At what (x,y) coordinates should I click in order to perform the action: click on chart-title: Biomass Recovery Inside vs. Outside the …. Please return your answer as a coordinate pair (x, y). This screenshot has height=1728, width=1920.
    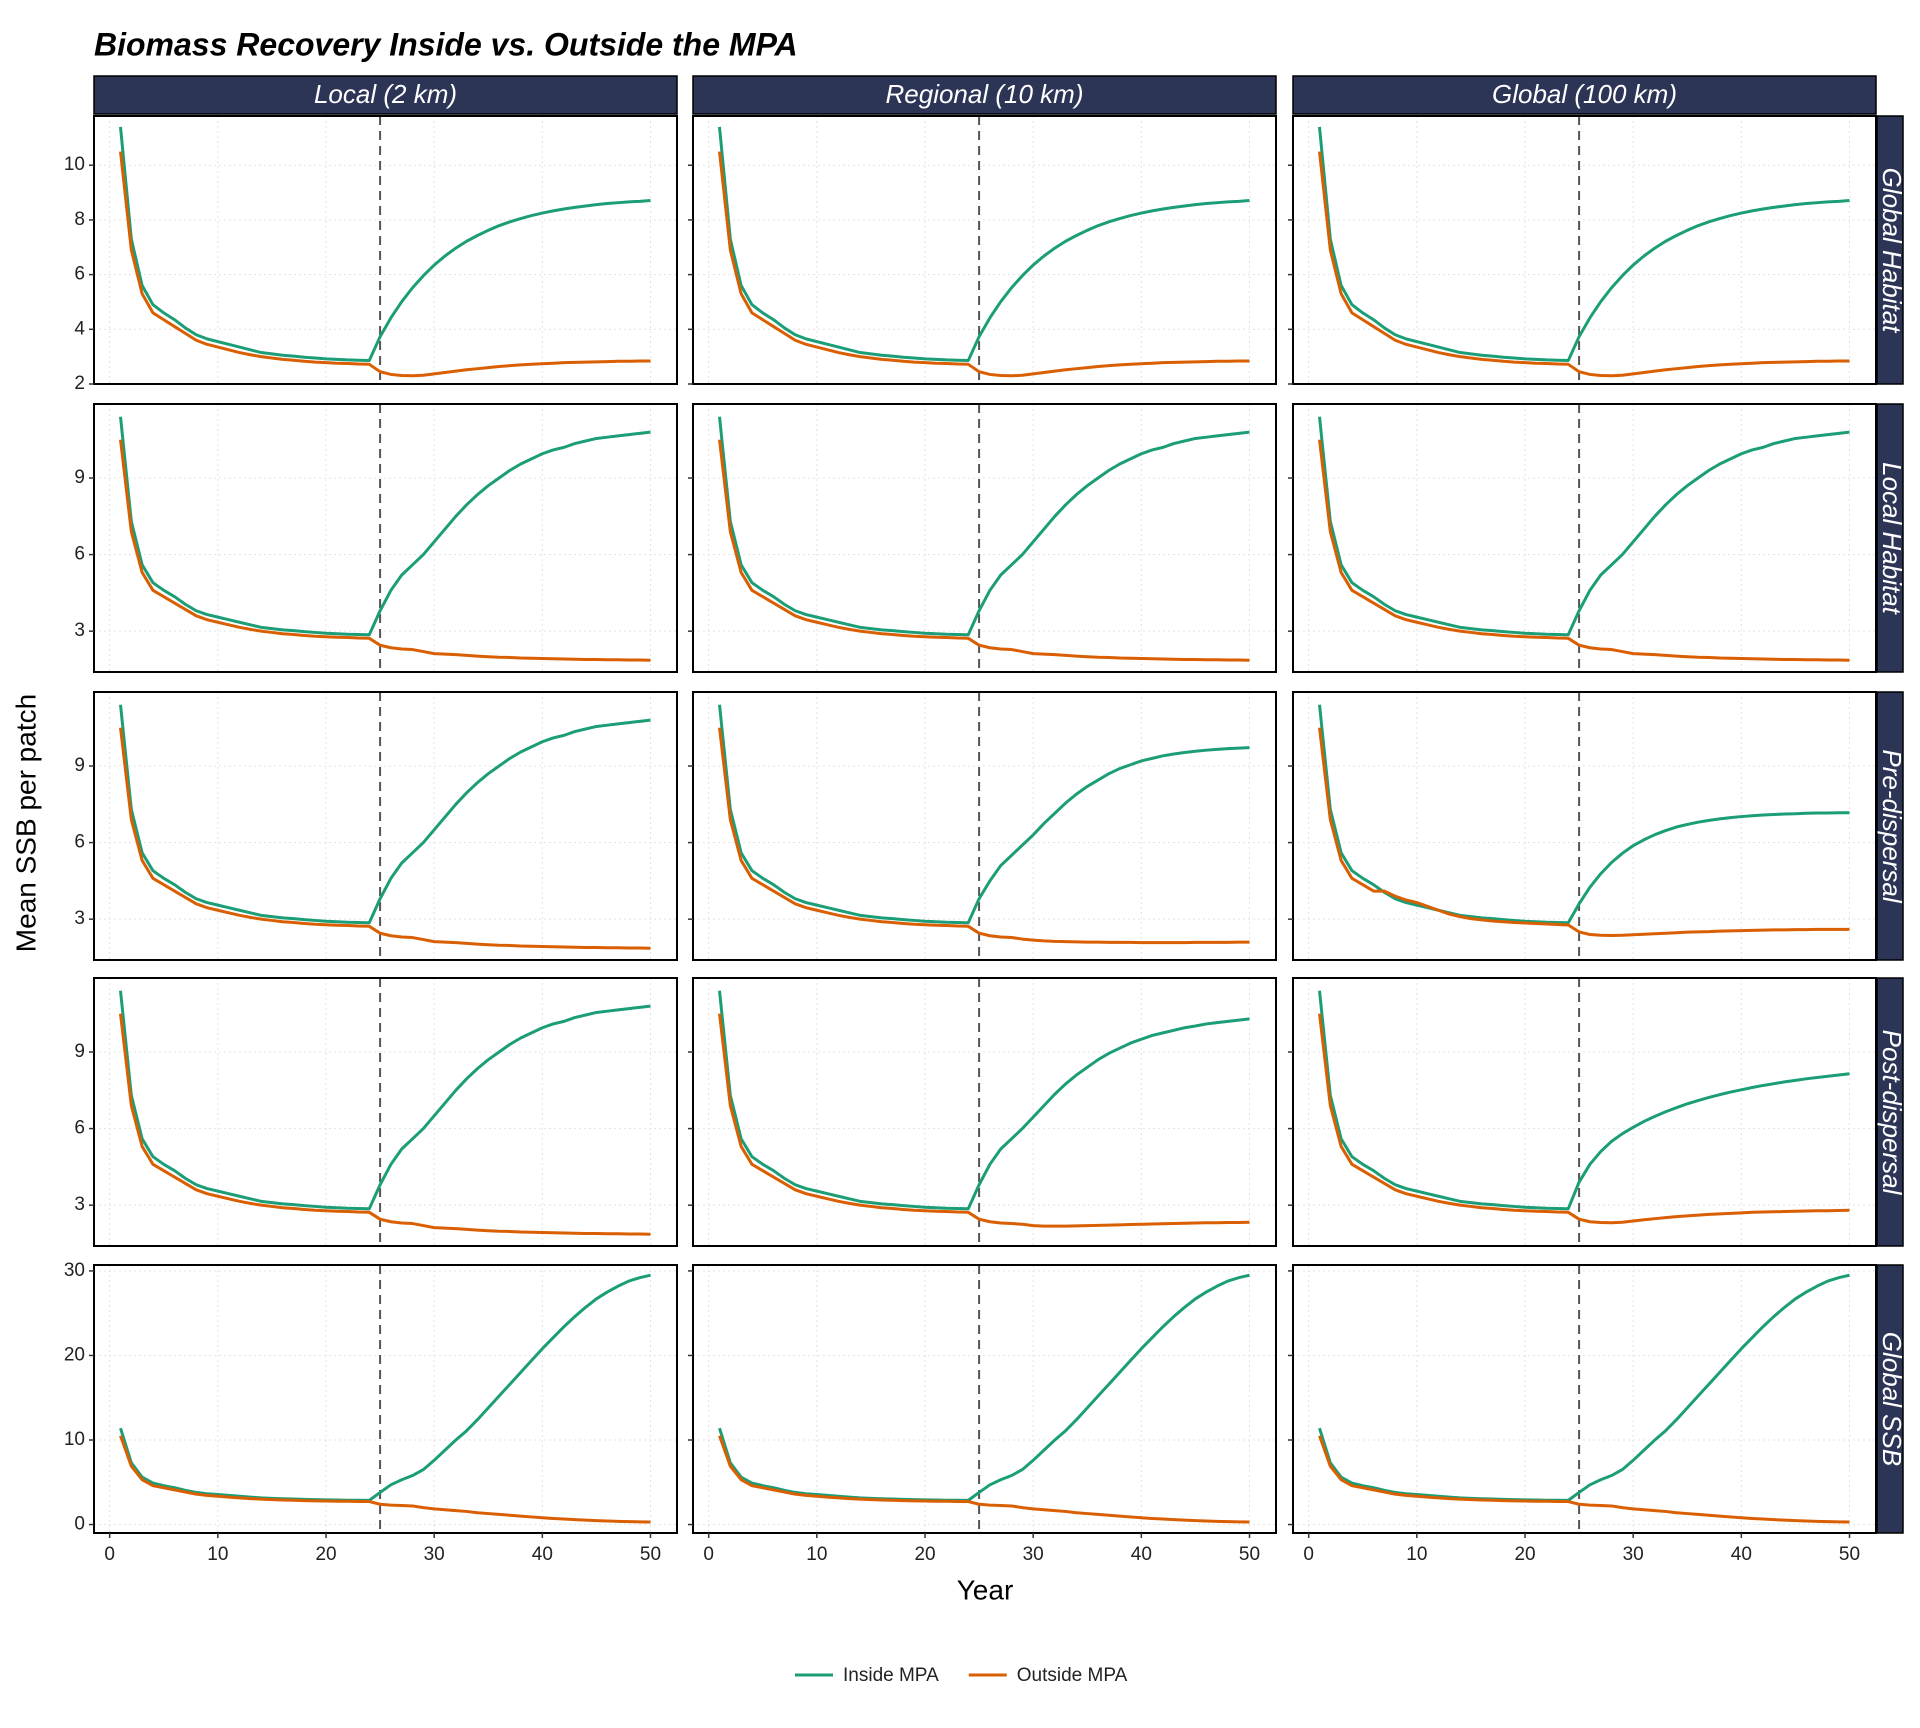
    Looking at the image, I should click on (446, 44).